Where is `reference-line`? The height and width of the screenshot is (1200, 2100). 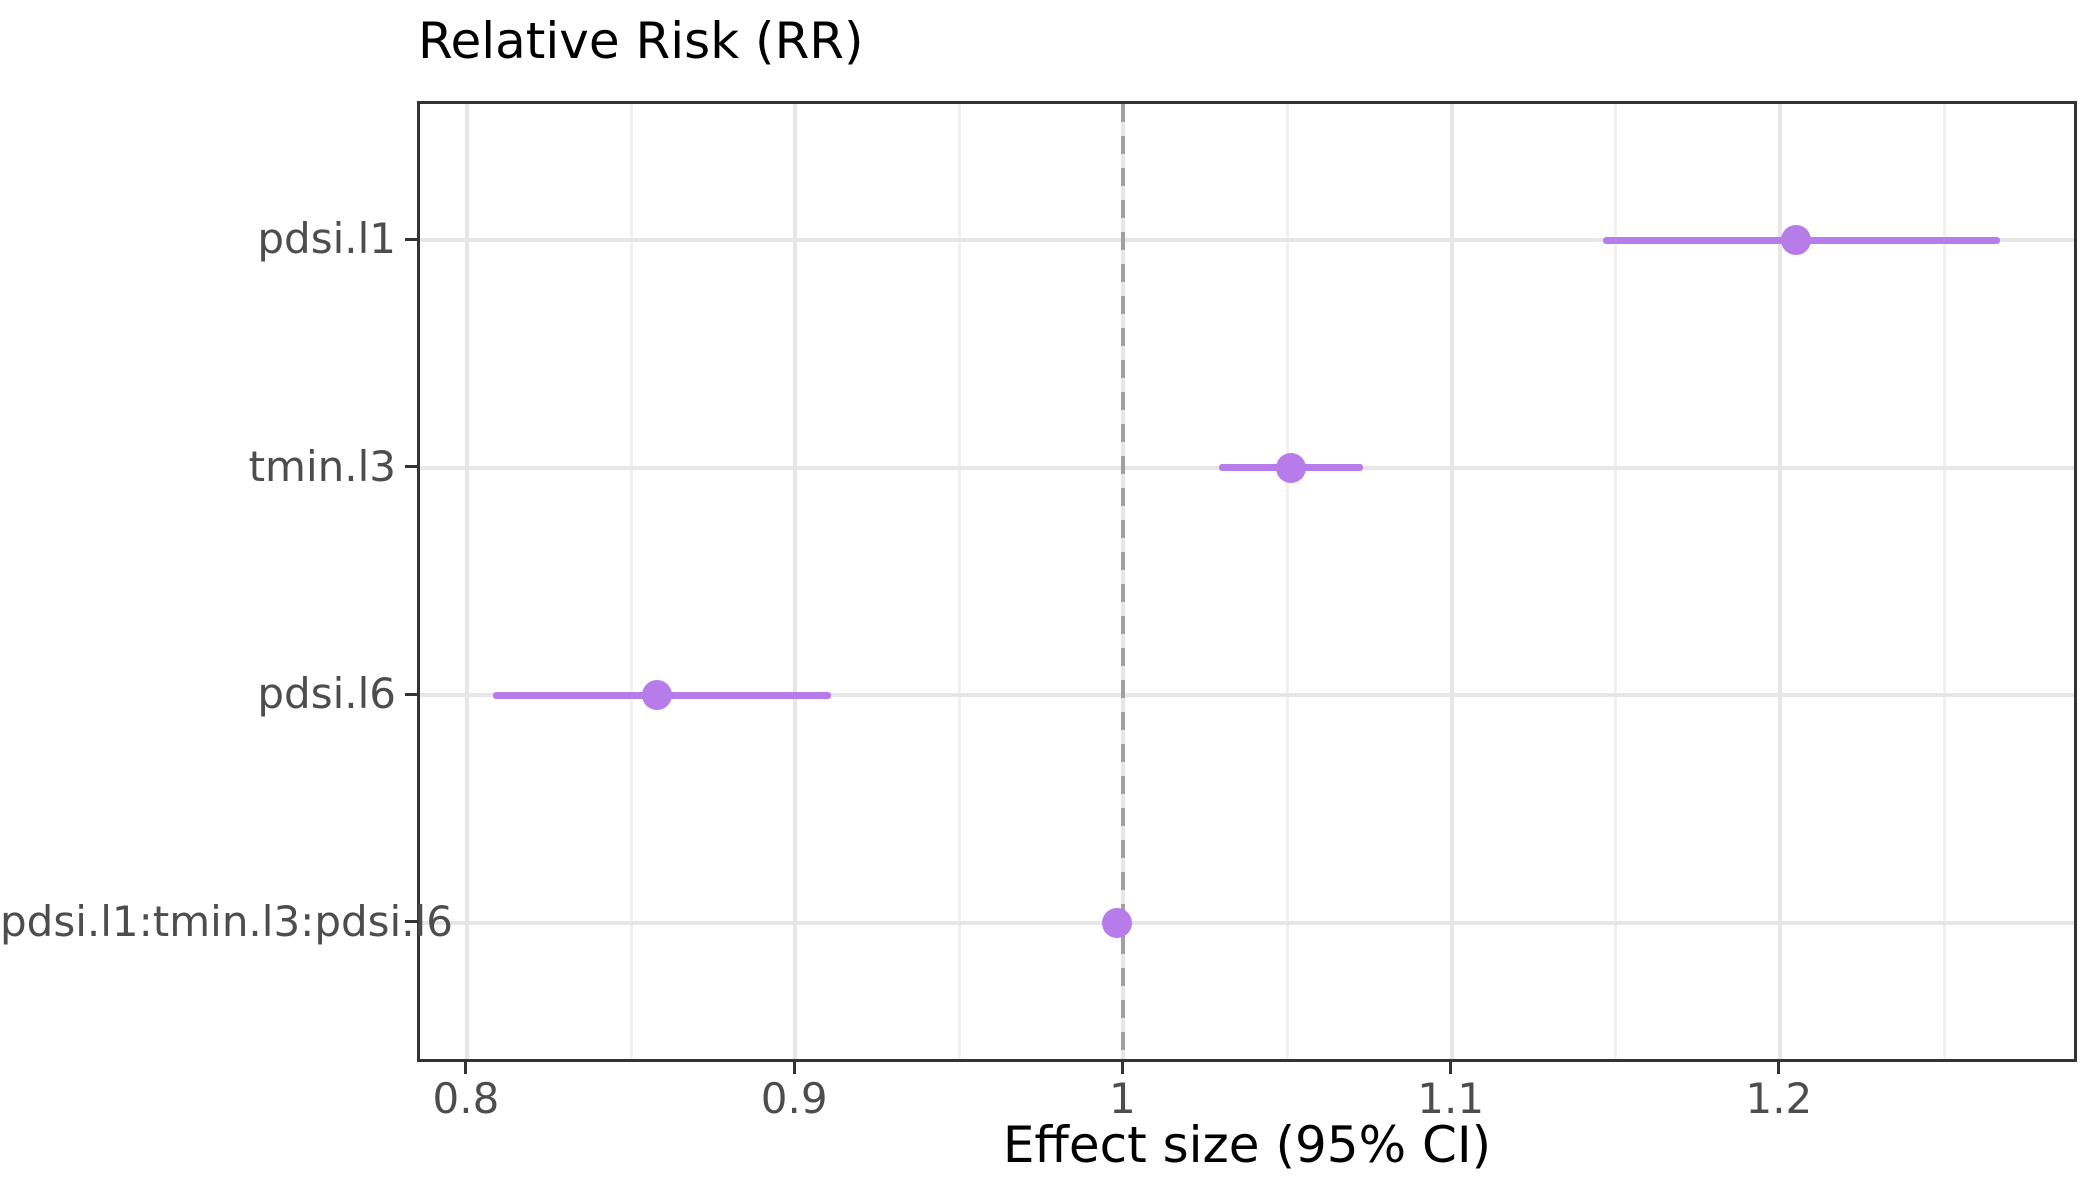 reference-line is located at coordinates (1123, 581).